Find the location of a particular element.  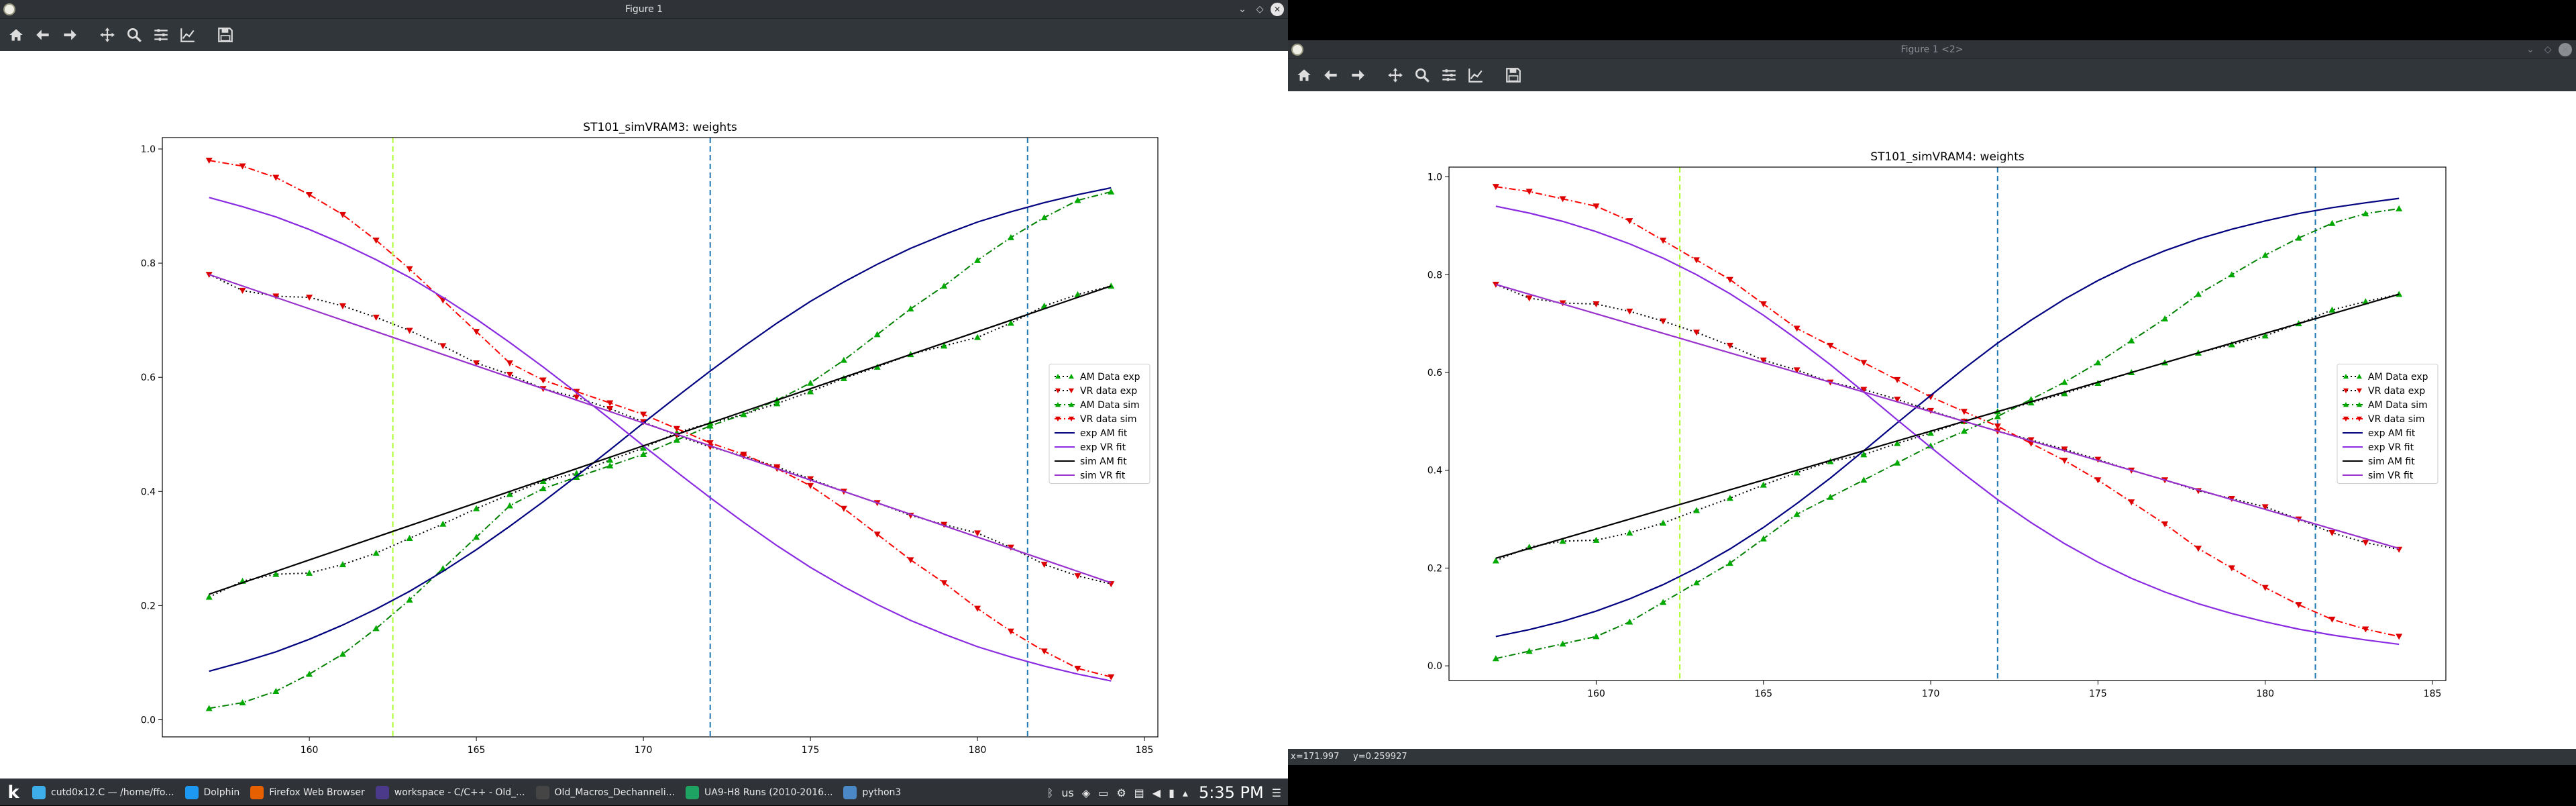

shield-icon: ◈ is located at coordinates (1086, 792).